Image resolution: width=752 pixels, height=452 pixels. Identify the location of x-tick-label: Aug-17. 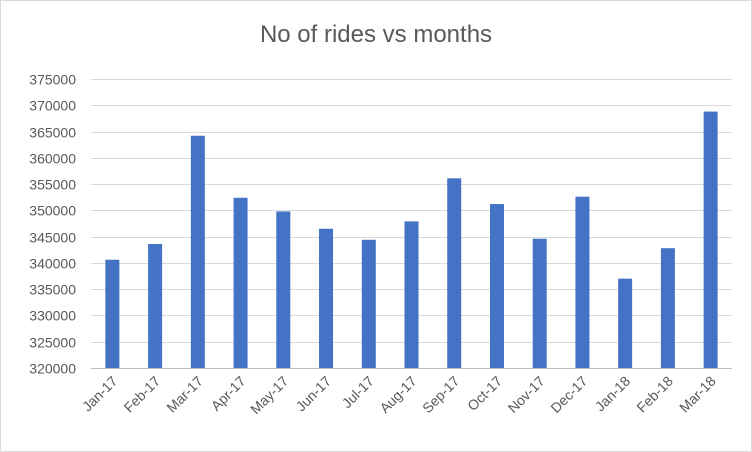
(397, 394).